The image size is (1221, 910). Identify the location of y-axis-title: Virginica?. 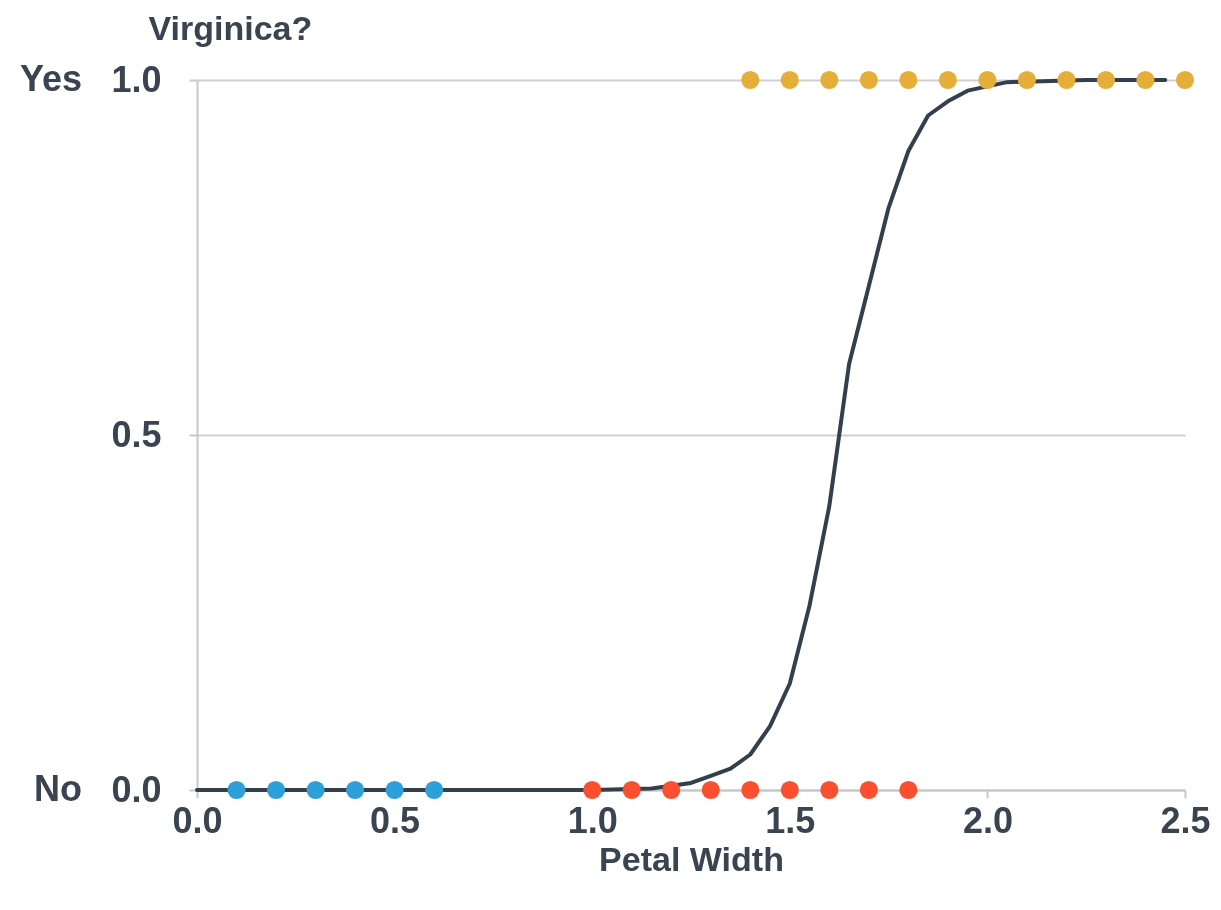
(230, 27).